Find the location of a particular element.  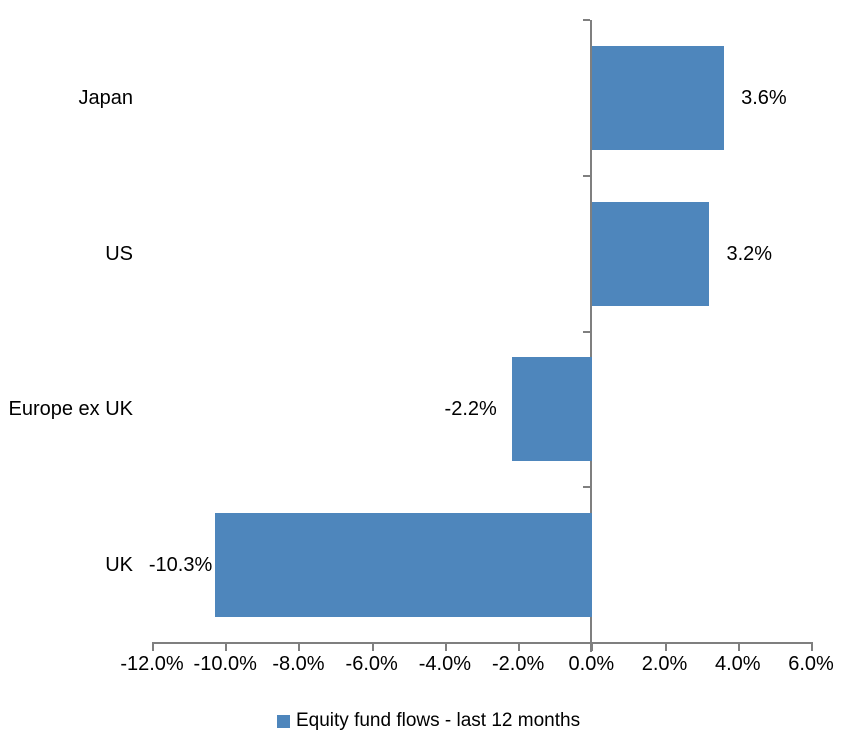

x-tick-label: 0.0% is located at coordinates (591, 664).